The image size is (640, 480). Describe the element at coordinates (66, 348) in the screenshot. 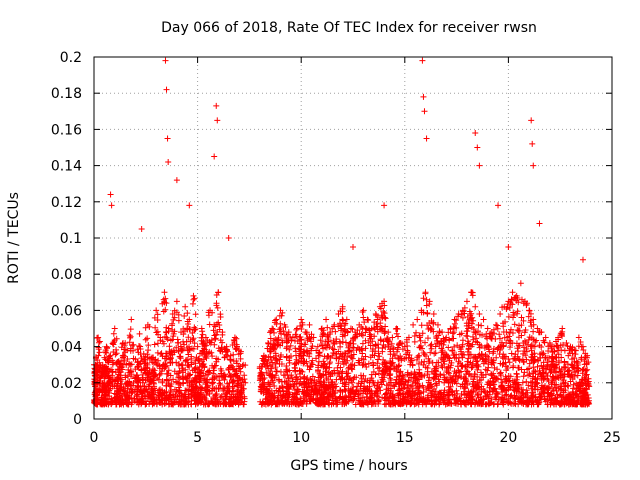

I see `y-tick-label: 0.04` at that location.